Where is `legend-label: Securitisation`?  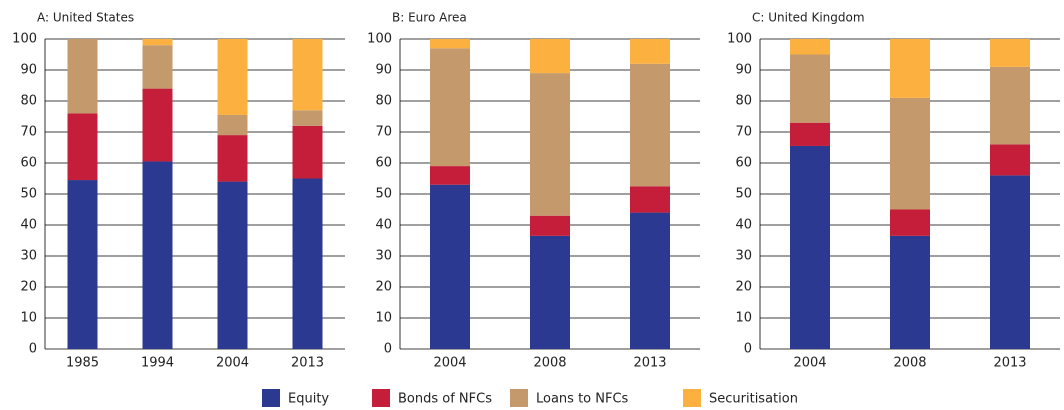
legend-label: Securitisation is located at coordinates (753, 399).